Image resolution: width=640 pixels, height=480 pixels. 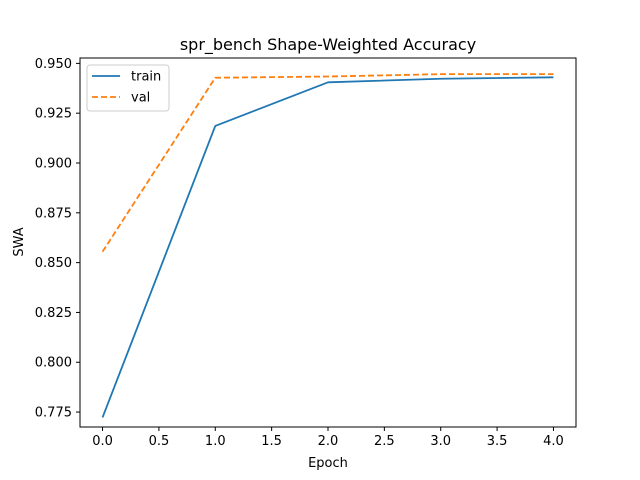 I want to click on x-axis-label: Epoch, so click(x=328, y=463).